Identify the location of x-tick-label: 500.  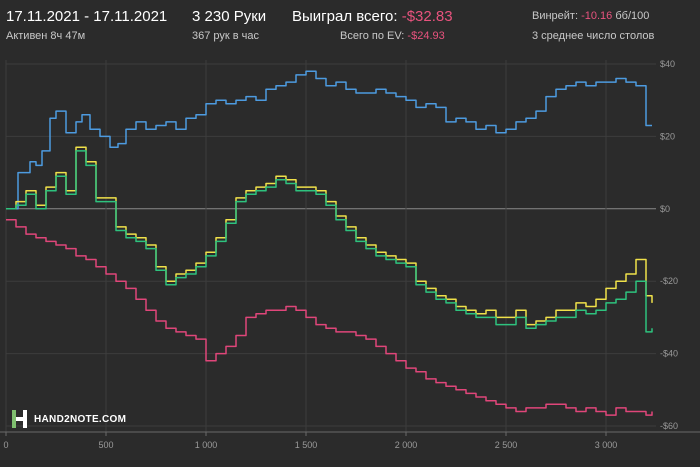
(105, 445).